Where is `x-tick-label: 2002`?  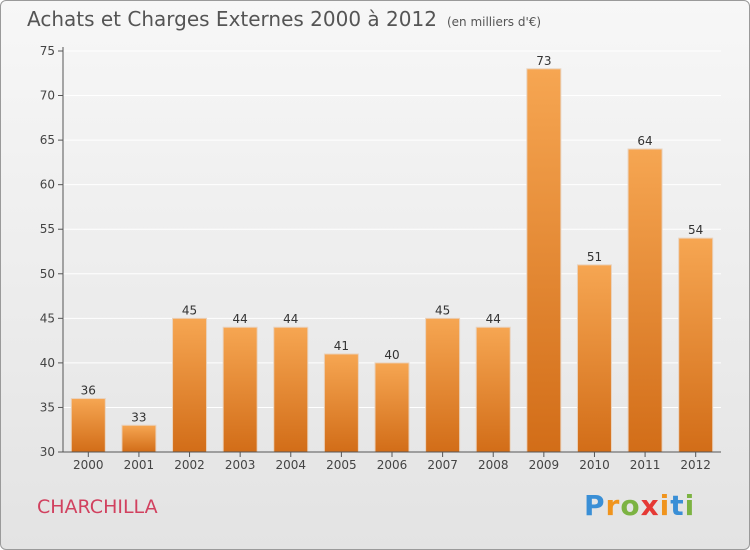 x-tick-label: 2002 is located at coordinates (189, 465).